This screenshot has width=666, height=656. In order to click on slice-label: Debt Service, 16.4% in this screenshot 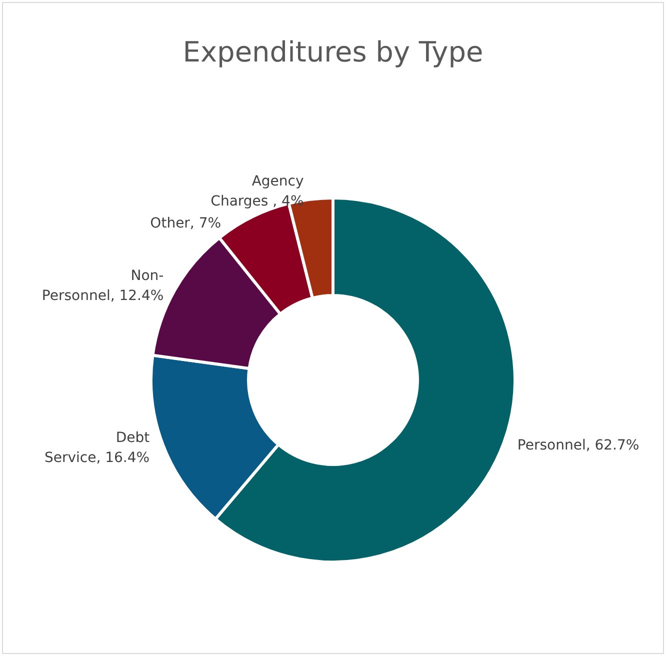, I will do `click(97, 448)`.